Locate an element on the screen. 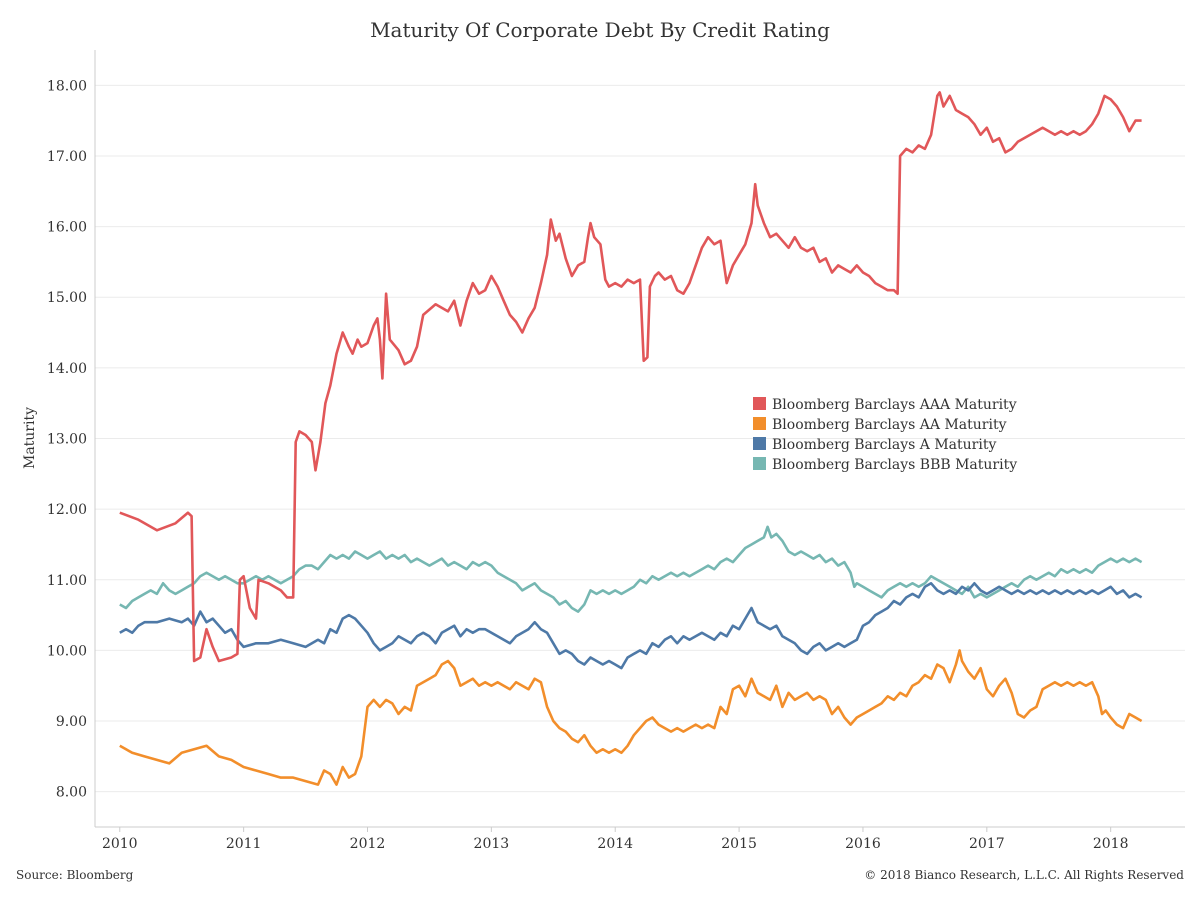  y-tick-label: 8.00 is located at coordinates (71, 793).